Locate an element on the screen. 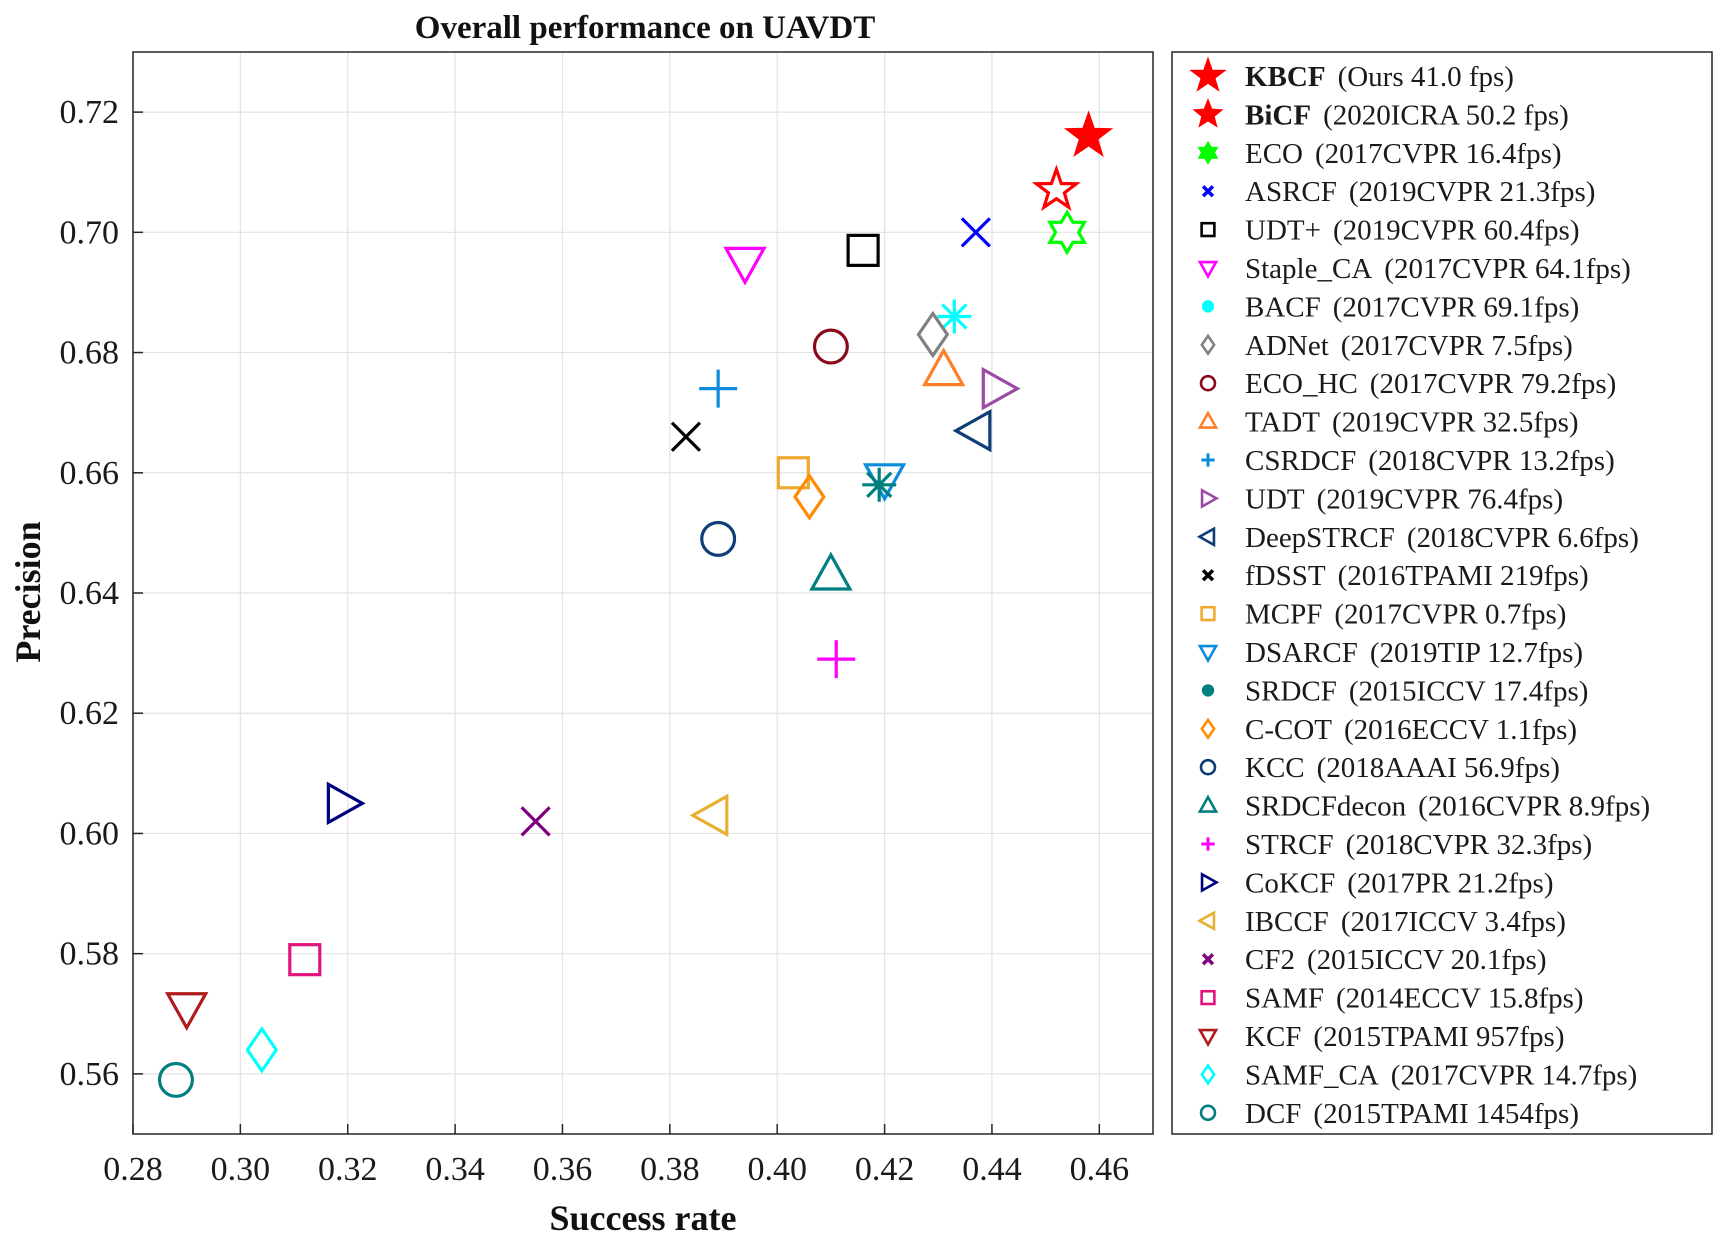 The height and width of the screenshot is (1238, 1719). legend-item-bicf: BiCF (2020ICRA 50.2 fps) is located at coordinates (1380, 114).